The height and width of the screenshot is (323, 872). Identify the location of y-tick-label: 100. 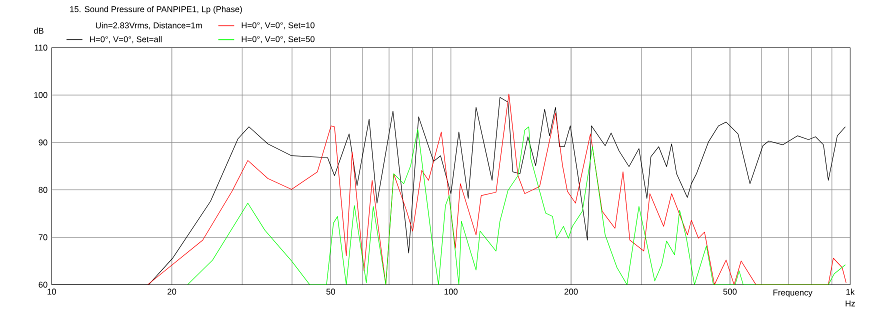
(41, 95).